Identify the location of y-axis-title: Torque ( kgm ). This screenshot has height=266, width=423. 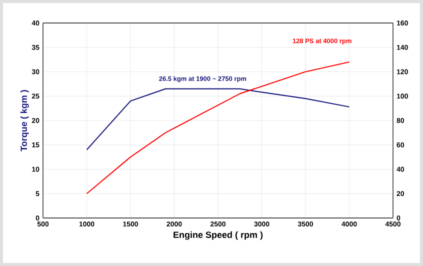
(24, 121).